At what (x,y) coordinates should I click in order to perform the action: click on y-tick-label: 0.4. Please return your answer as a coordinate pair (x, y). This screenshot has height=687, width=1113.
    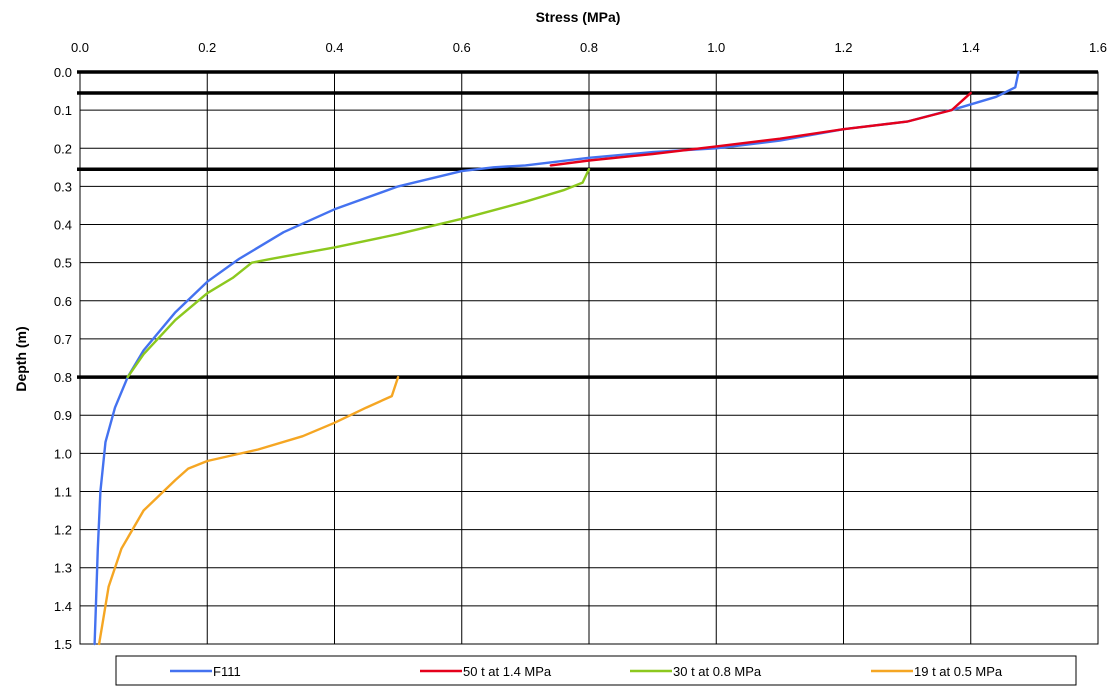
    Looking at the image, I should click on (63, 225).